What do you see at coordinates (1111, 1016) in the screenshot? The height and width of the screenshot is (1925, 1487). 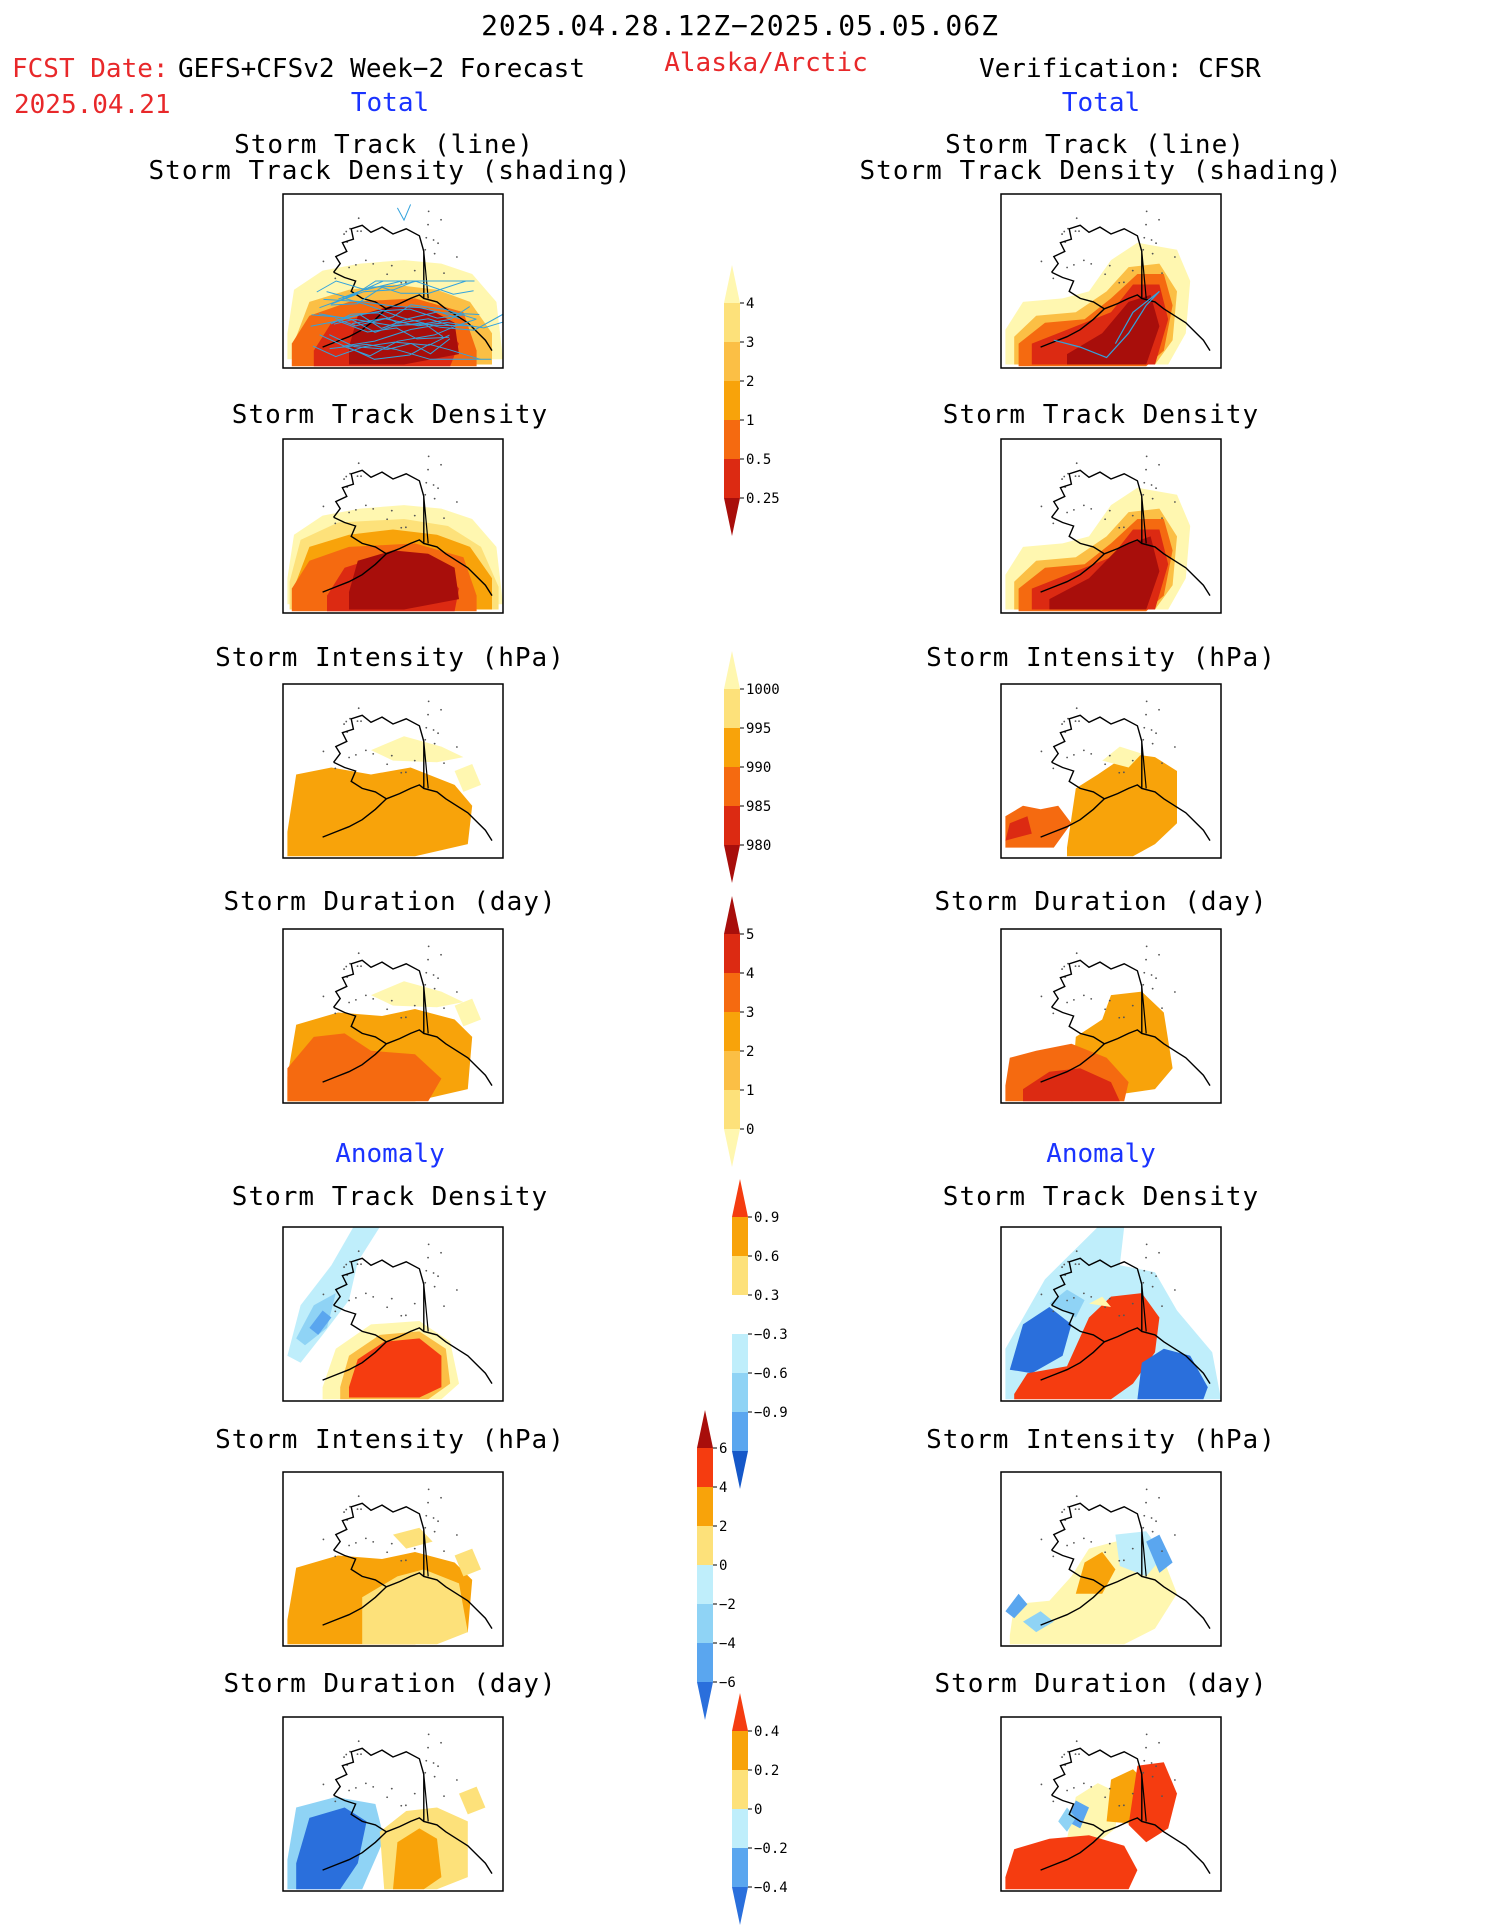 I see `map-total-duration-verification` at bounding box center [1111, 1016].